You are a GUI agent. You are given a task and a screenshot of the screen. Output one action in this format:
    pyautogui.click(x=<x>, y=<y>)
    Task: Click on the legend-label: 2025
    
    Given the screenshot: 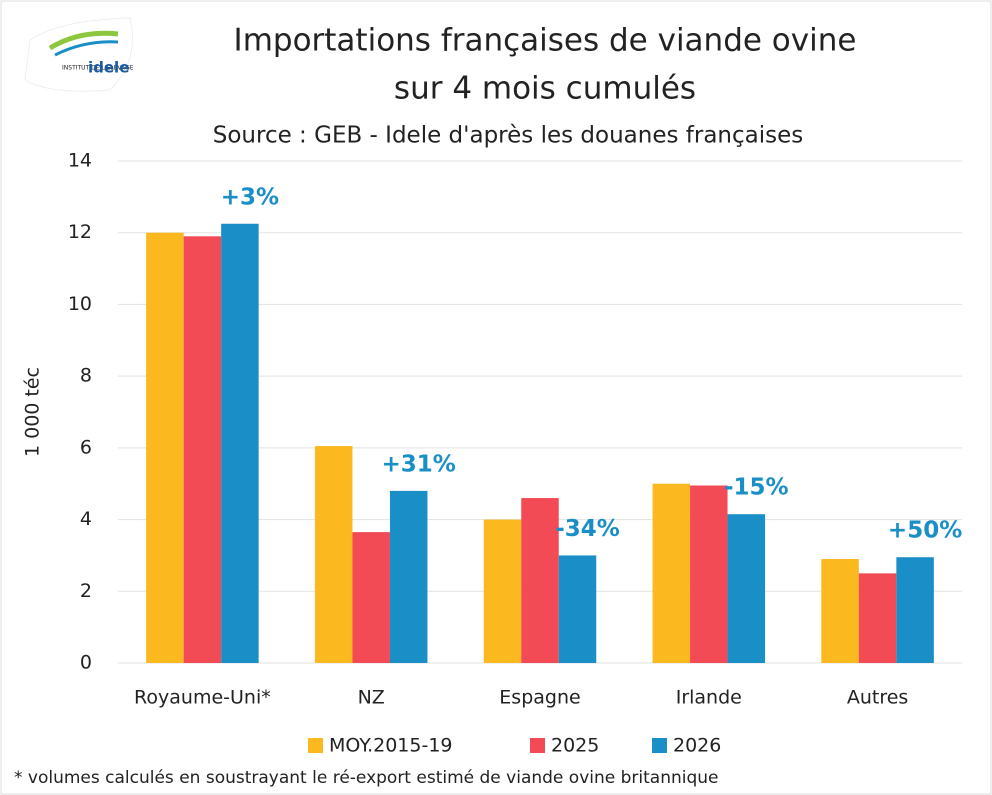 What is the action you would take?
    pyautogui.click(x=575, y=746)
    